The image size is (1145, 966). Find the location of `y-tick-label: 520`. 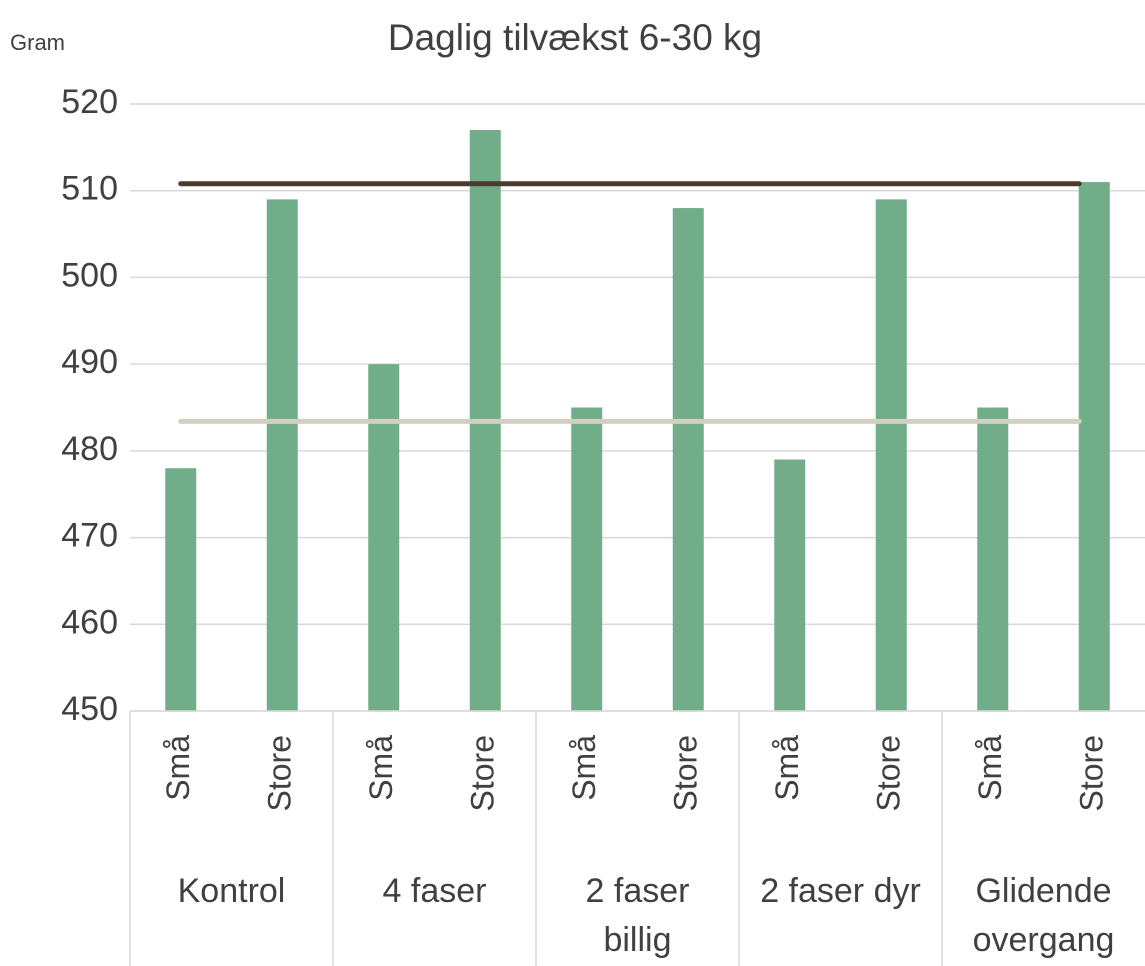

y-tick-label: 520 is located at coordinates (89, 102).